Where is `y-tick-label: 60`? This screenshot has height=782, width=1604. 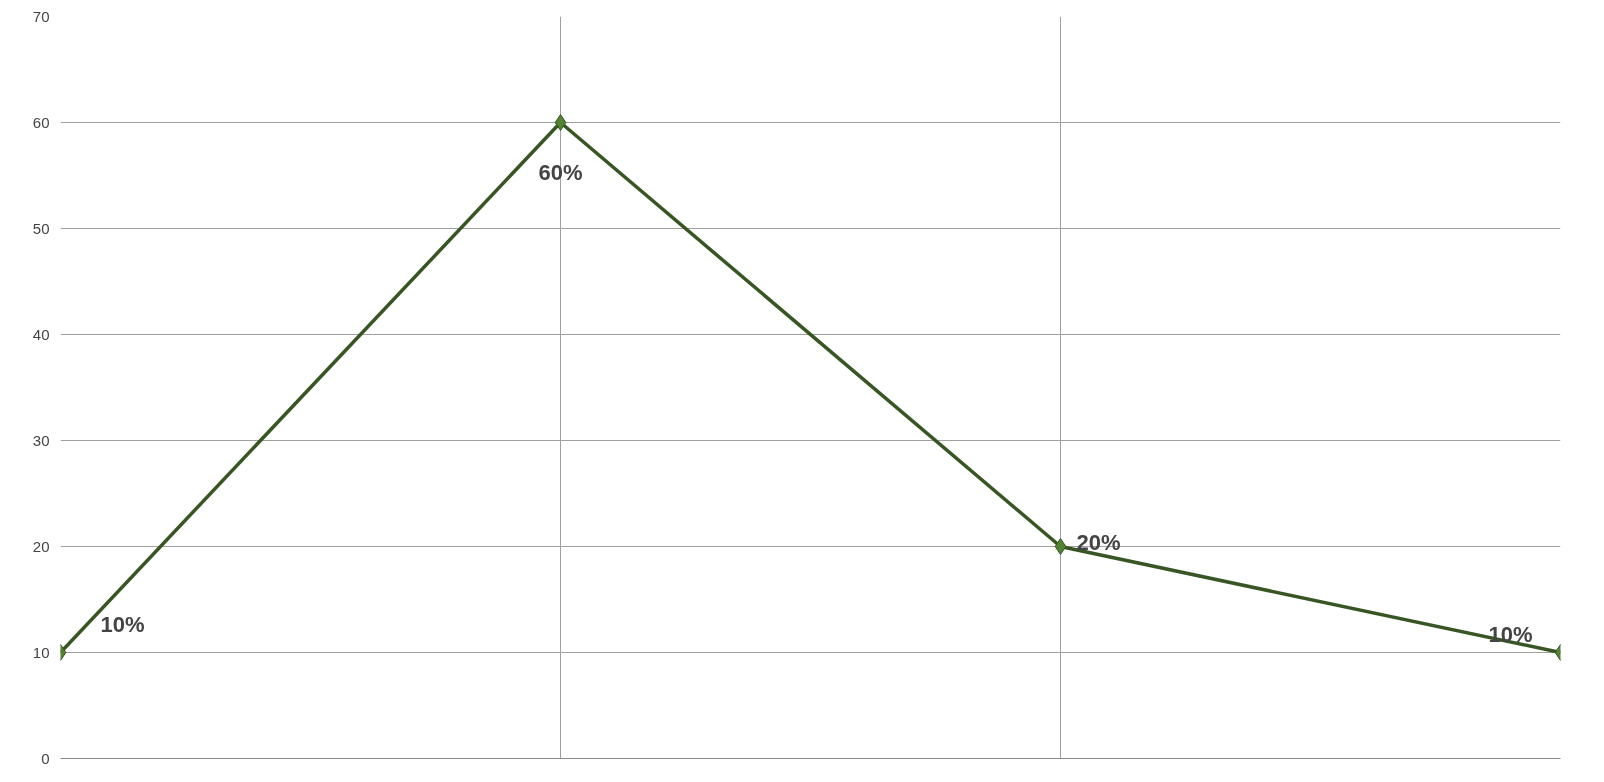
y-tick-label: 60 is located at coordinates (41, 122).